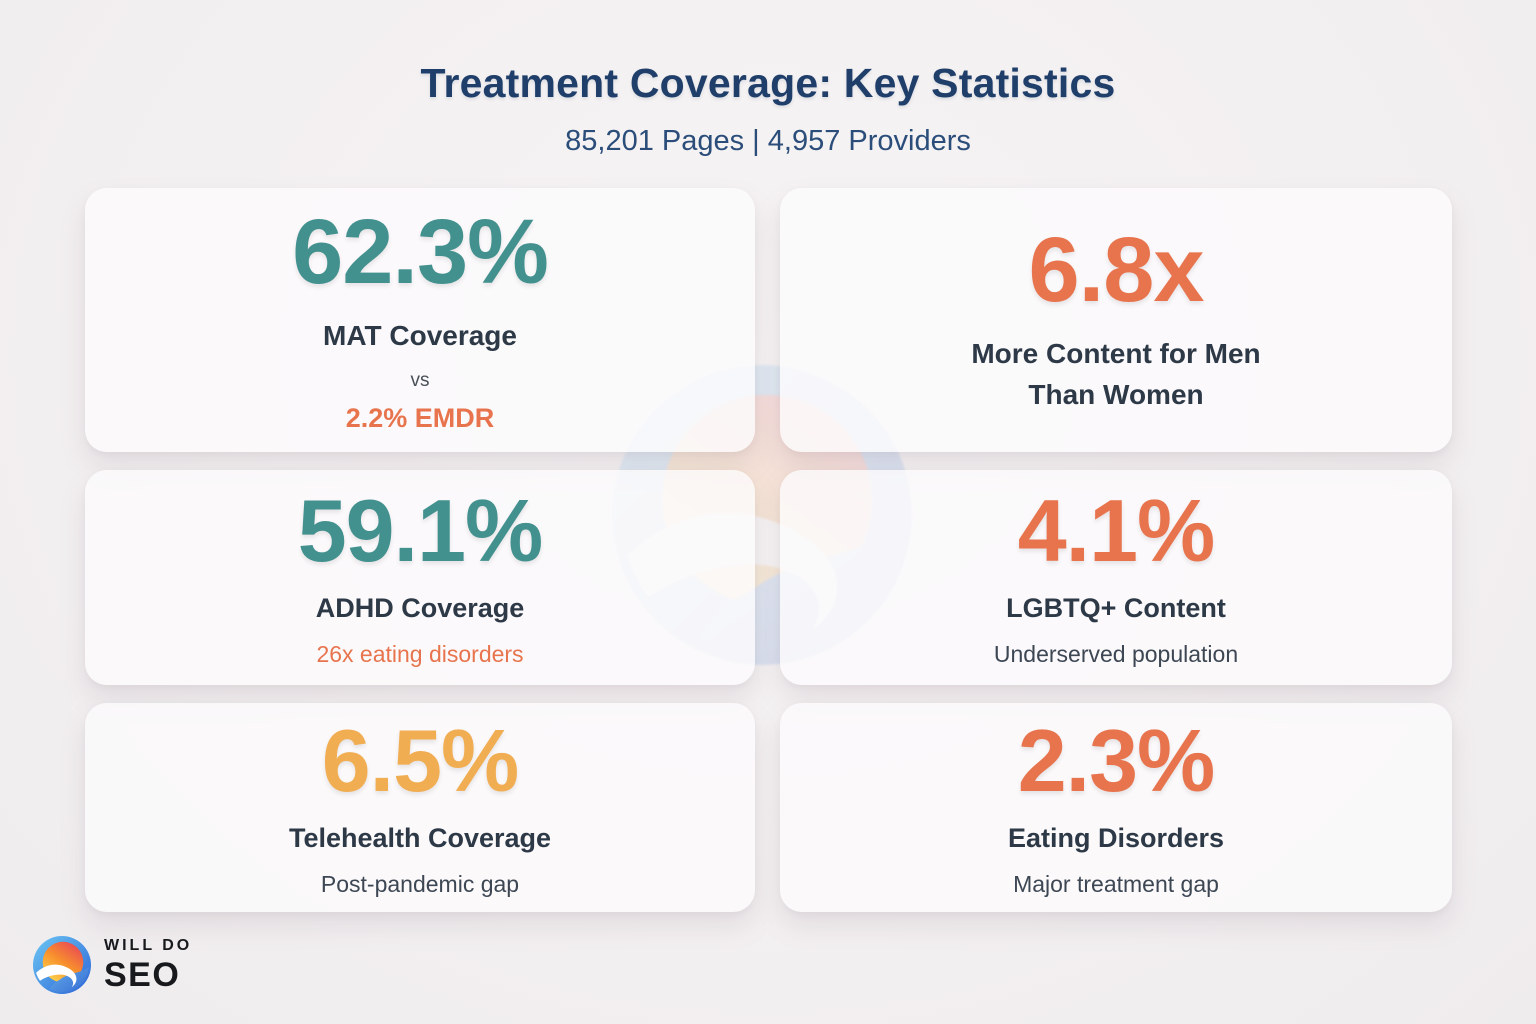 The image size is (1536, 1024). I want to click on stat-card-mat-coverage: 62.3% MAT Coverage vs 2.2% EMDR, so click(420, 320).